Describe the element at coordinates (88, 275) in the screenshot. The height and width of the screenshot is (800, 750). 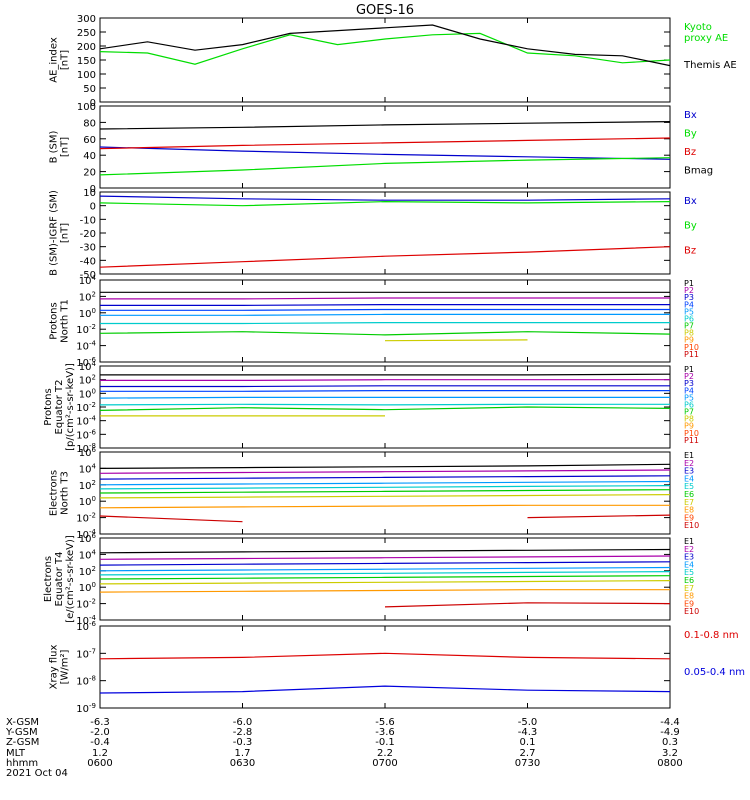
I see `y-tick-label: -50` at that location.